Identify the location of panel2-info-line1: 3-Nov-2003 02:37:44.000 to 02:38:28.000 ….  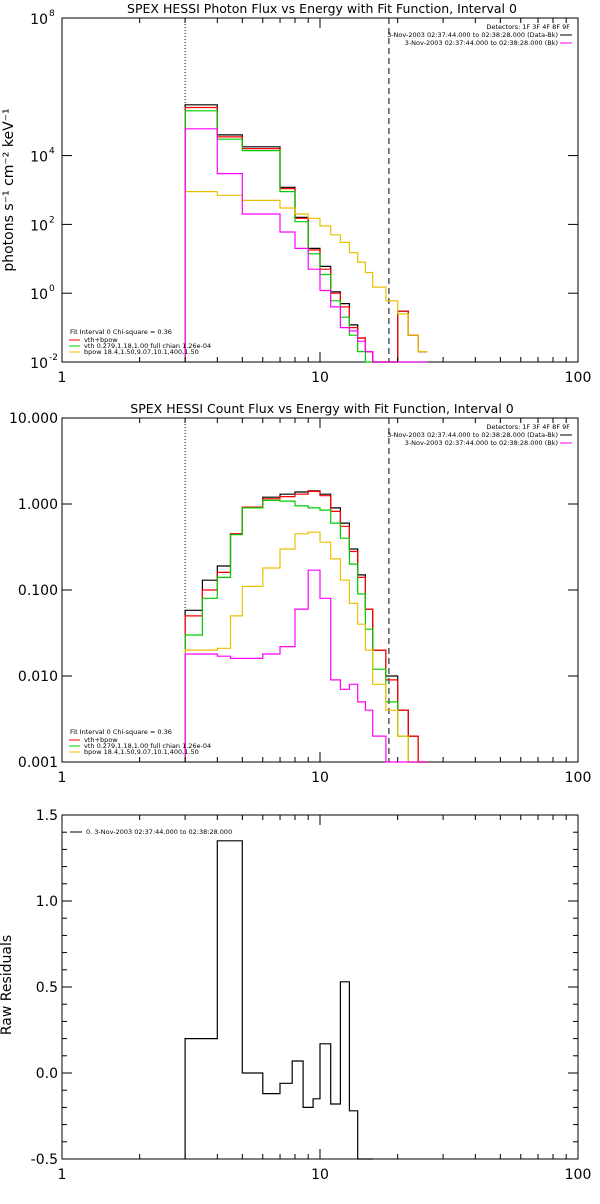
(472, 435).